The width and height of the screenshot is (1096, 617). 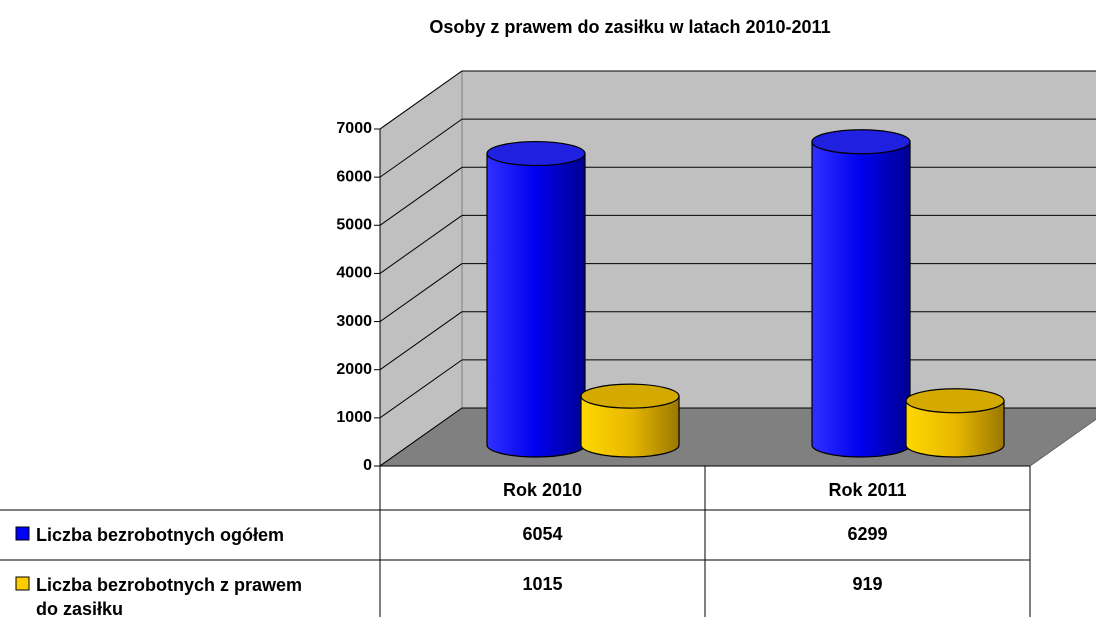 What do you see at coordinates (867, 584) in the screenshot?
I see `table-value: 919` at bounding box center [867, 584].